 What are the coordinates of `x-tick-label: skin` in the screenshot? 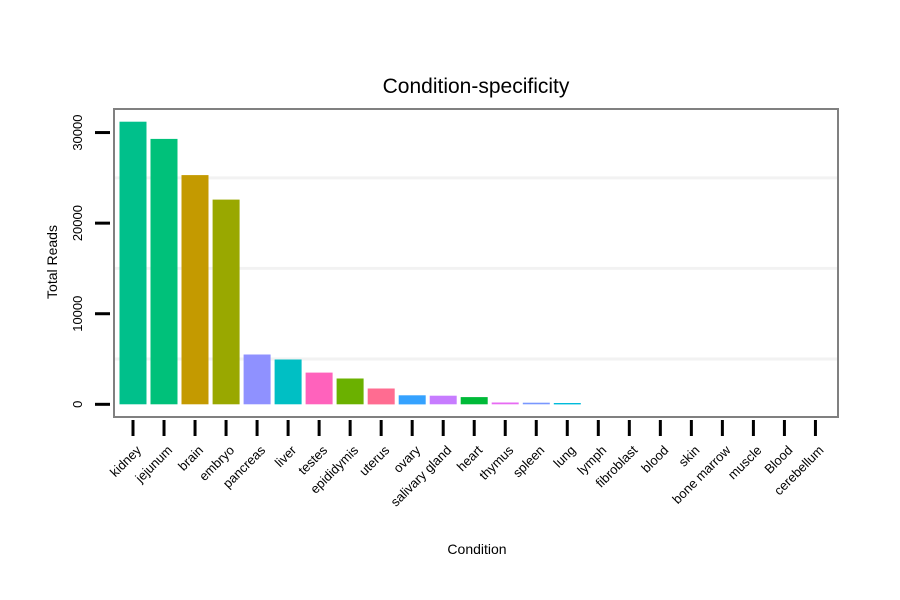 It's located at (689, 456).